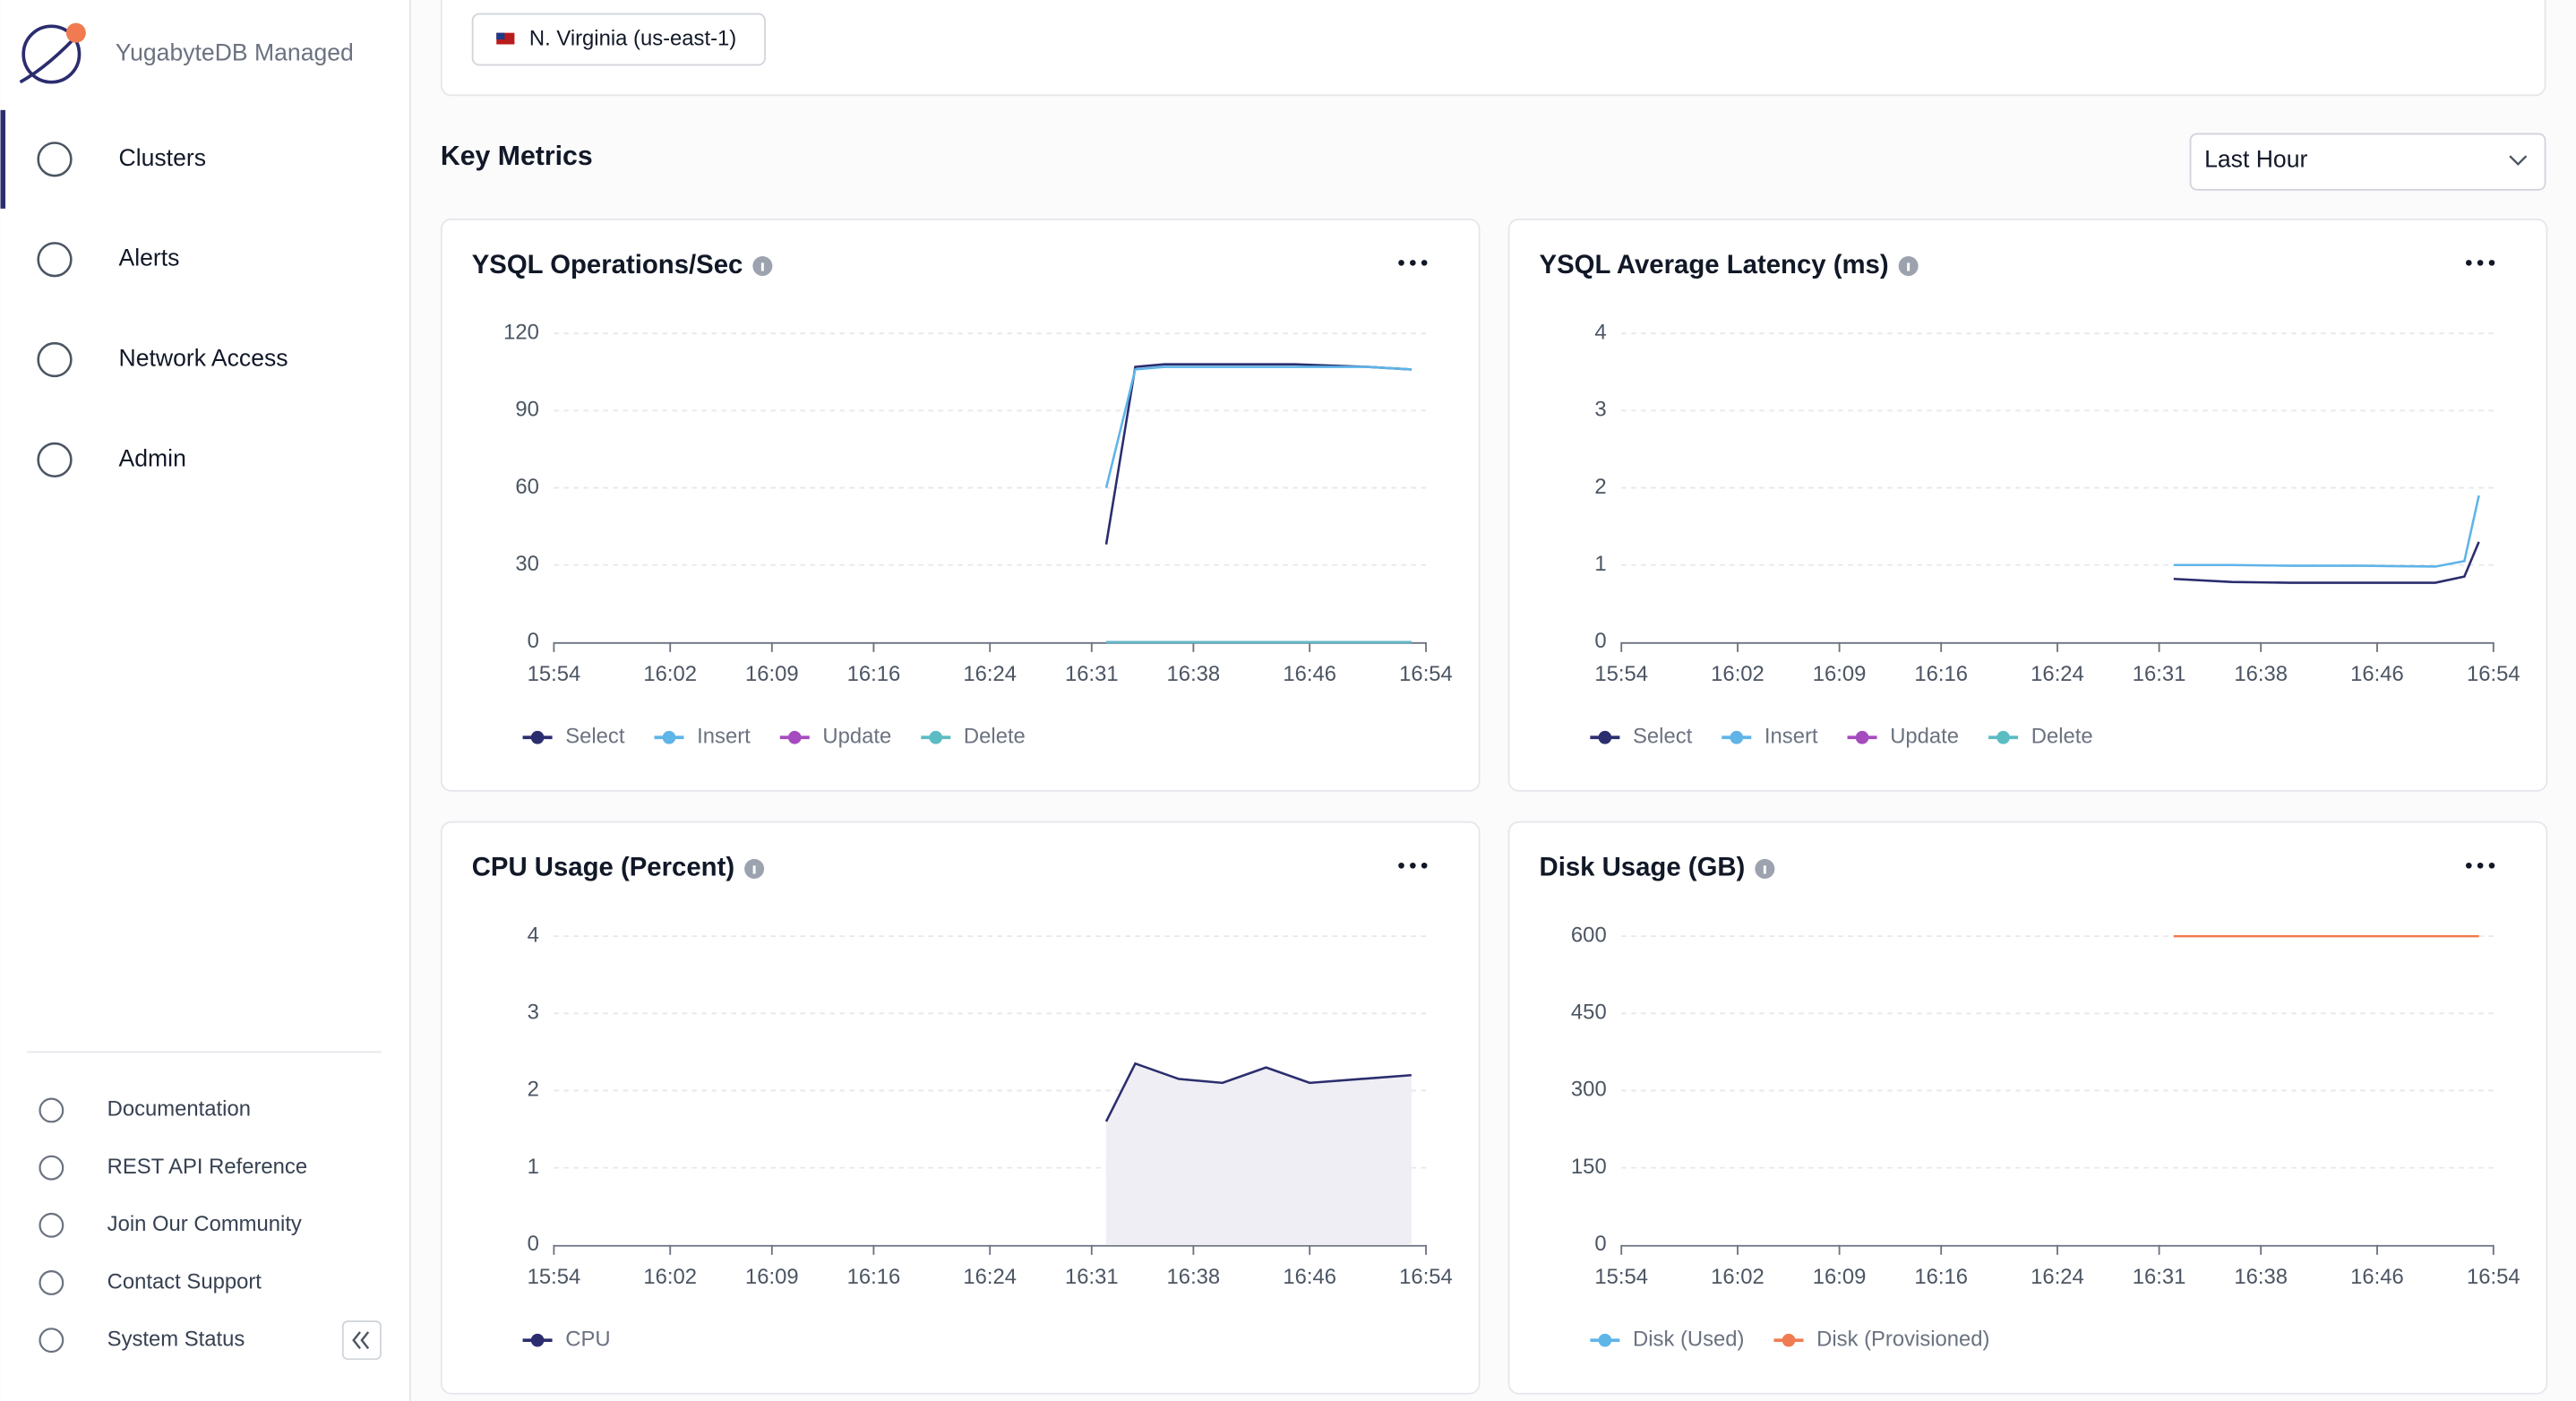 Image resolution: width=2576 pixels, height=1401 pixels. I want to click on region-button, so click(618, 39).